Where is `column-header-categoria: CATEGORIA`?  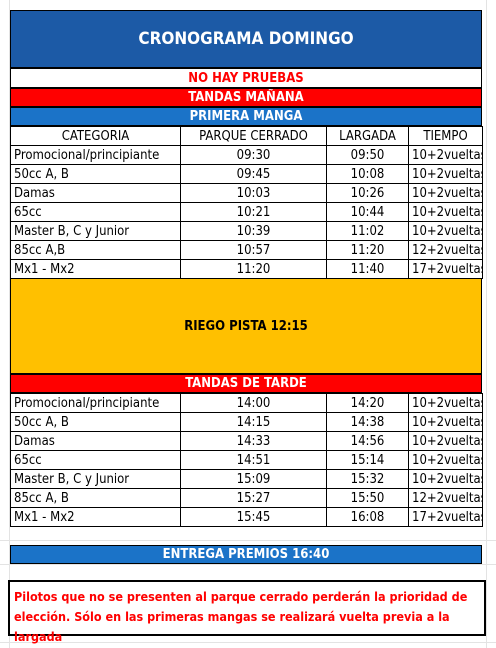
column-header-categoria: CATEGORIA is located at coordinates (95, 136).